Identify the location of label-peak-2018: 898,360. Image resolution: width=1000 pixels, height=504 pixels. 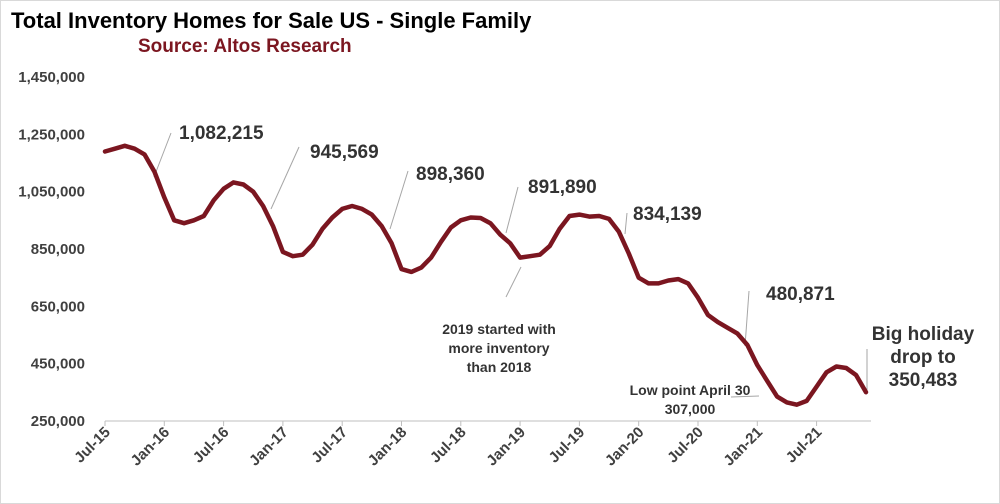
(450, 174).